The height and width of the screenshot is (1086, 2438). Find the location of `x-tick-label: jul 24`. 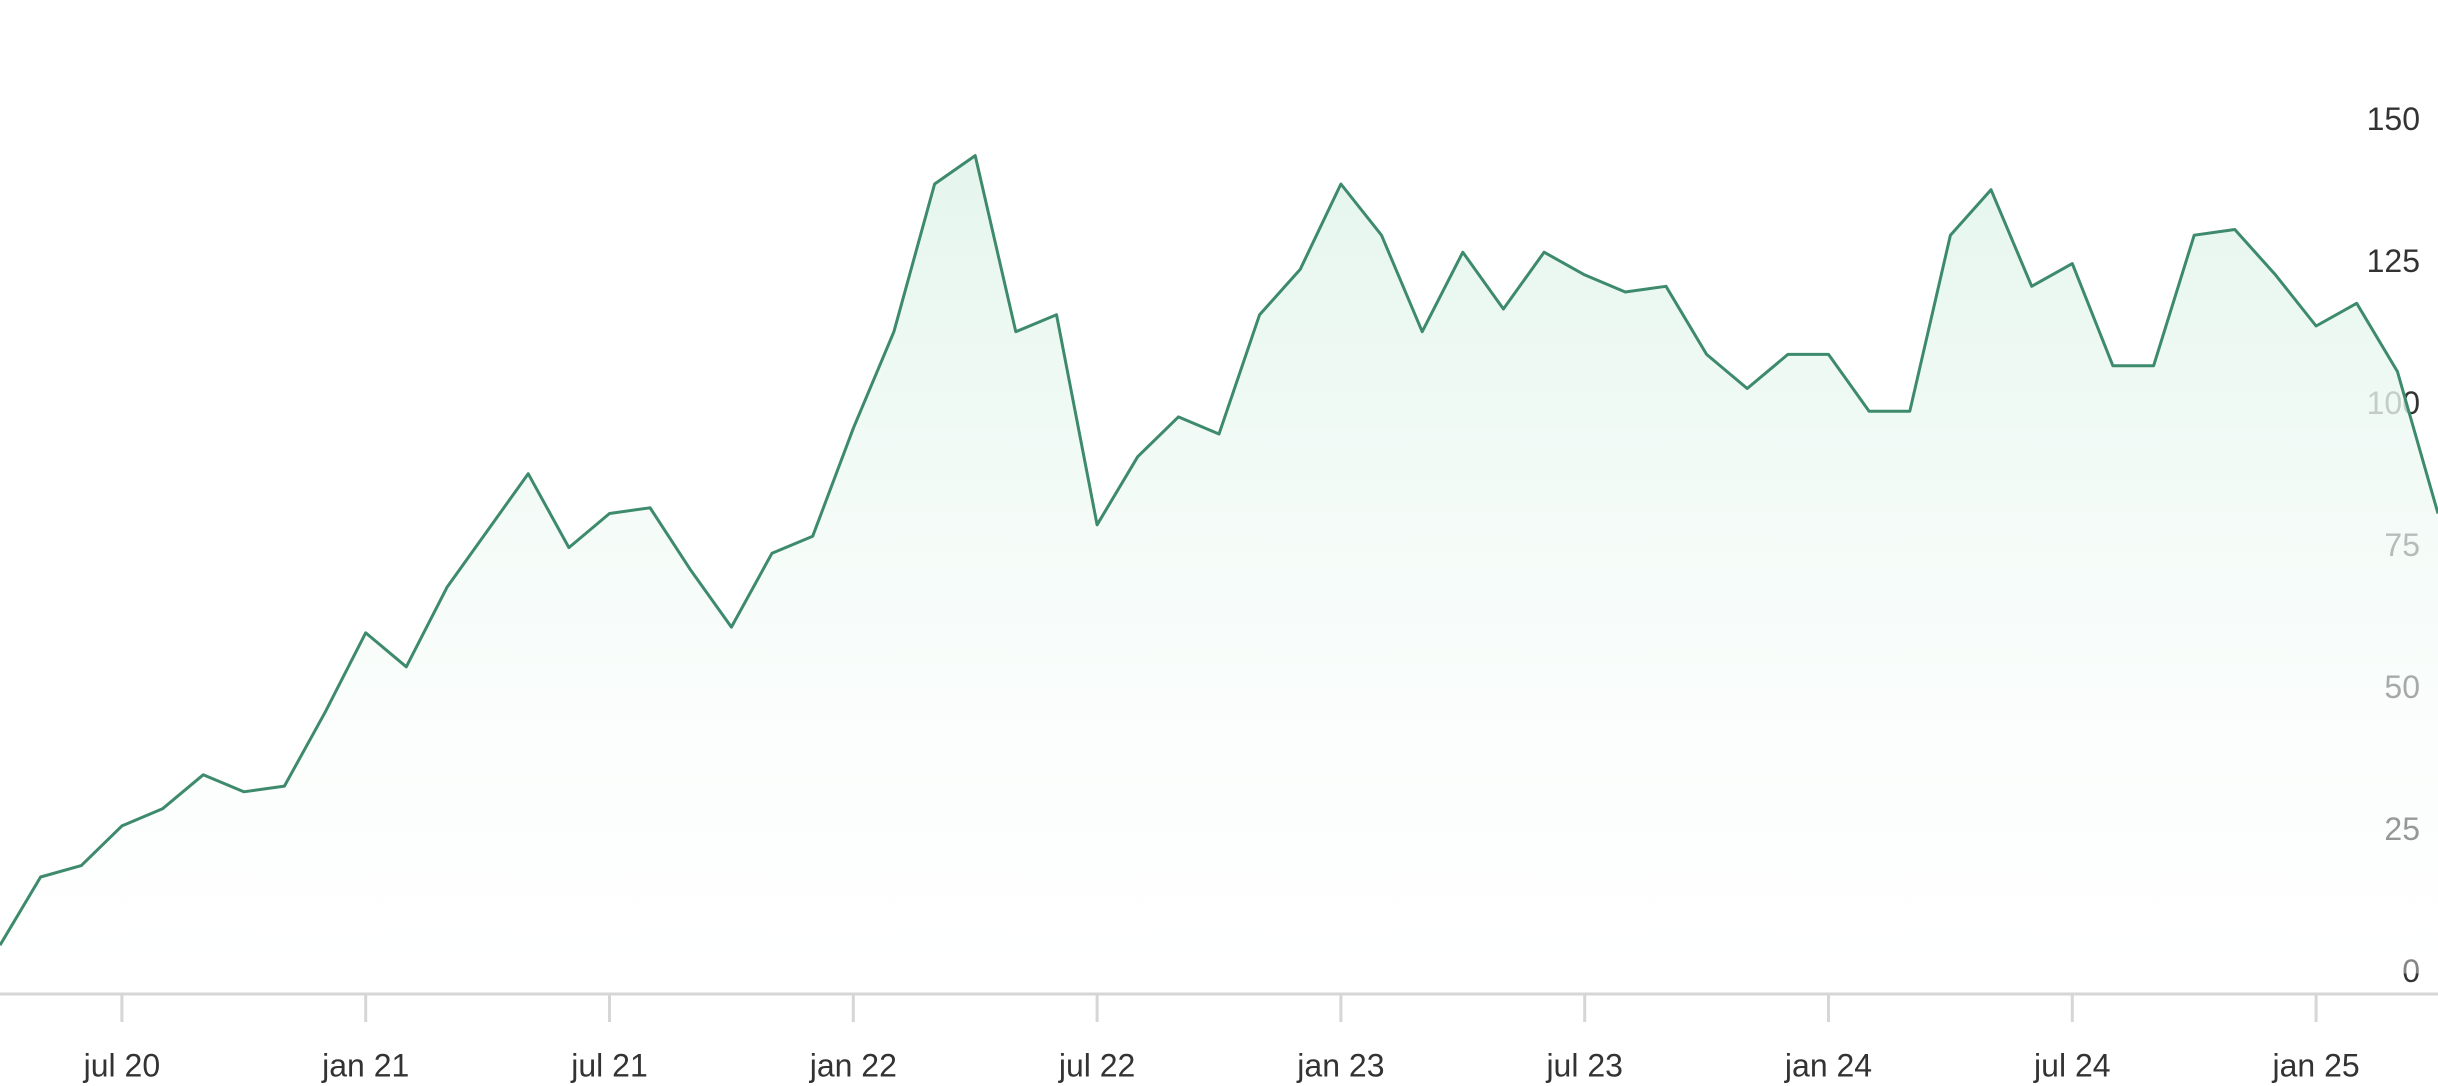

x-tick-label: jul 24 is located at coordinates (2072, 1065).